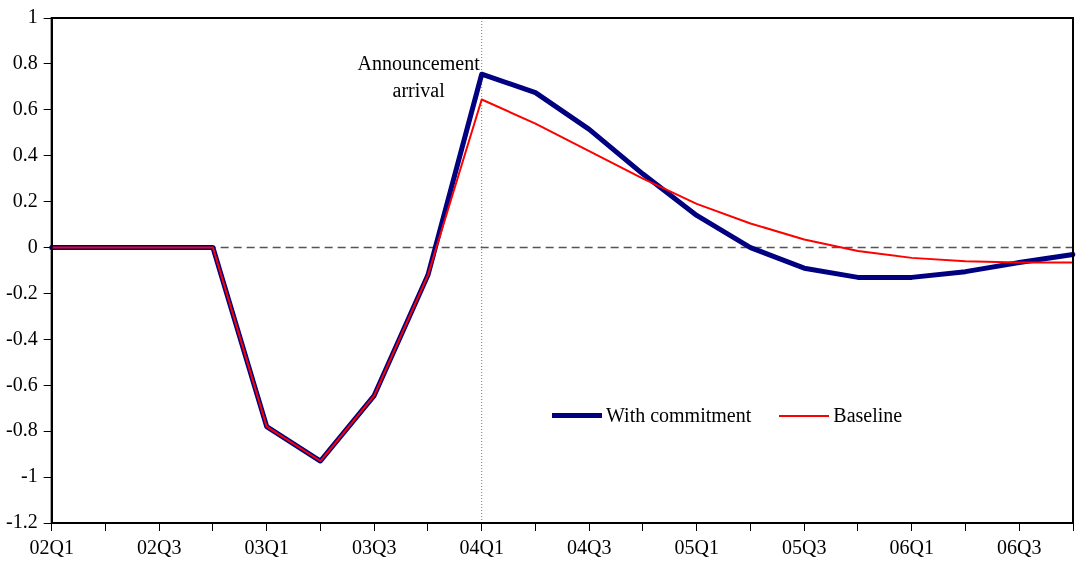 Image resolution: width=1079 pixels, height=567 pixels. I want to click on y-tick-label: 0.2, so click(25, 199).